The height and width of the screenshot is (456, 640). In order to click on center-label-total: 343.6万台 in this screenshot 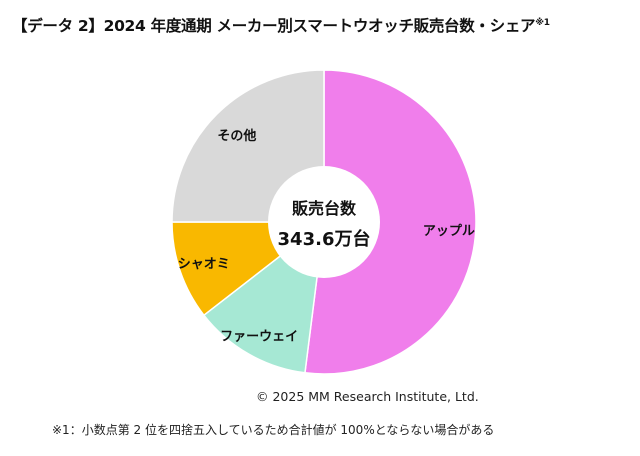, I will do `click(324, 239)`.